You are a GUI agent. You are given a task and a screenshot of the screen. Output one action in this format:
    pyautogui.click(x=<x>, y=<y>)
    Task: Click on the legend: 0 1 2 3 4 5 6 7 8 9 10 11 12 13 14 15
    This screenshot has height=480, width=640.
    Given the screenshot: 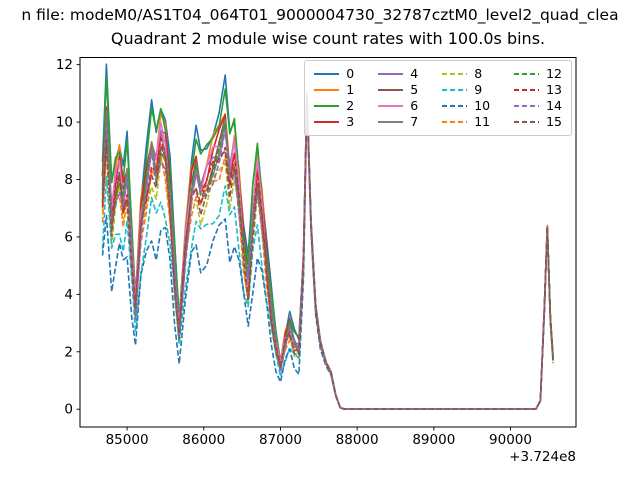 What is the action you would take?
    pyautogui.click(x=438, y=98)
    